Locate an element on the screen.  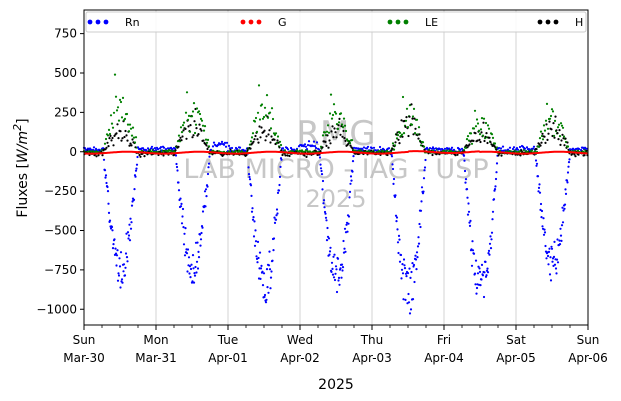
x-tick-date: Mar-31 is located at coordinates (155, 358).